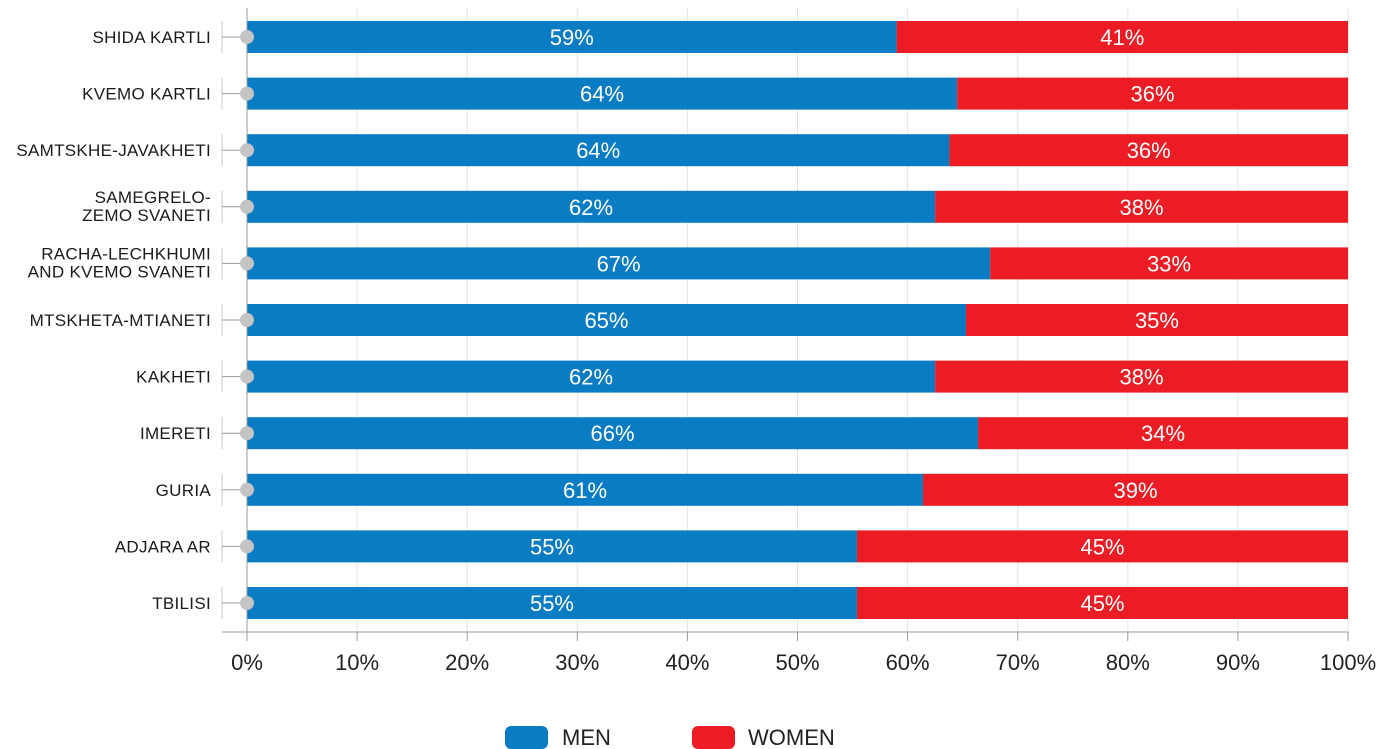 The width and height of the screenshot is (1389, 749). I want to click on category-label: GURIA, so click(184, 490).